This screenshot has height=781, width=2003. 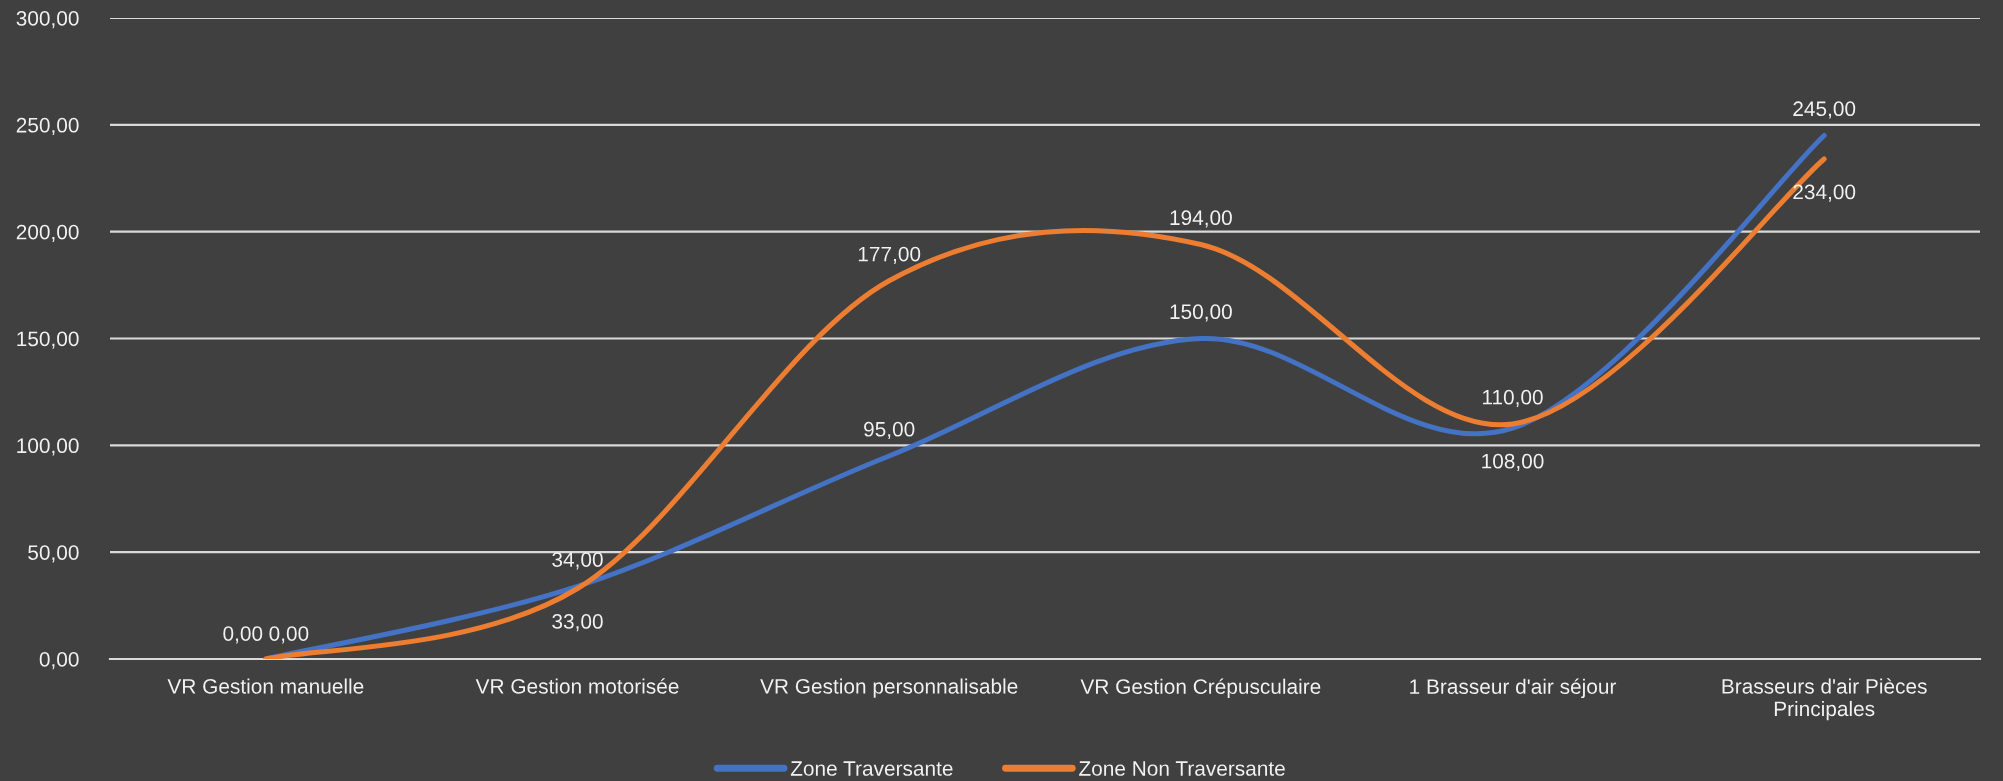 What do you see at coordinates (577, 561) in the screenshot?
I see `data-label: 34,00` at bounding box center [577, 561].